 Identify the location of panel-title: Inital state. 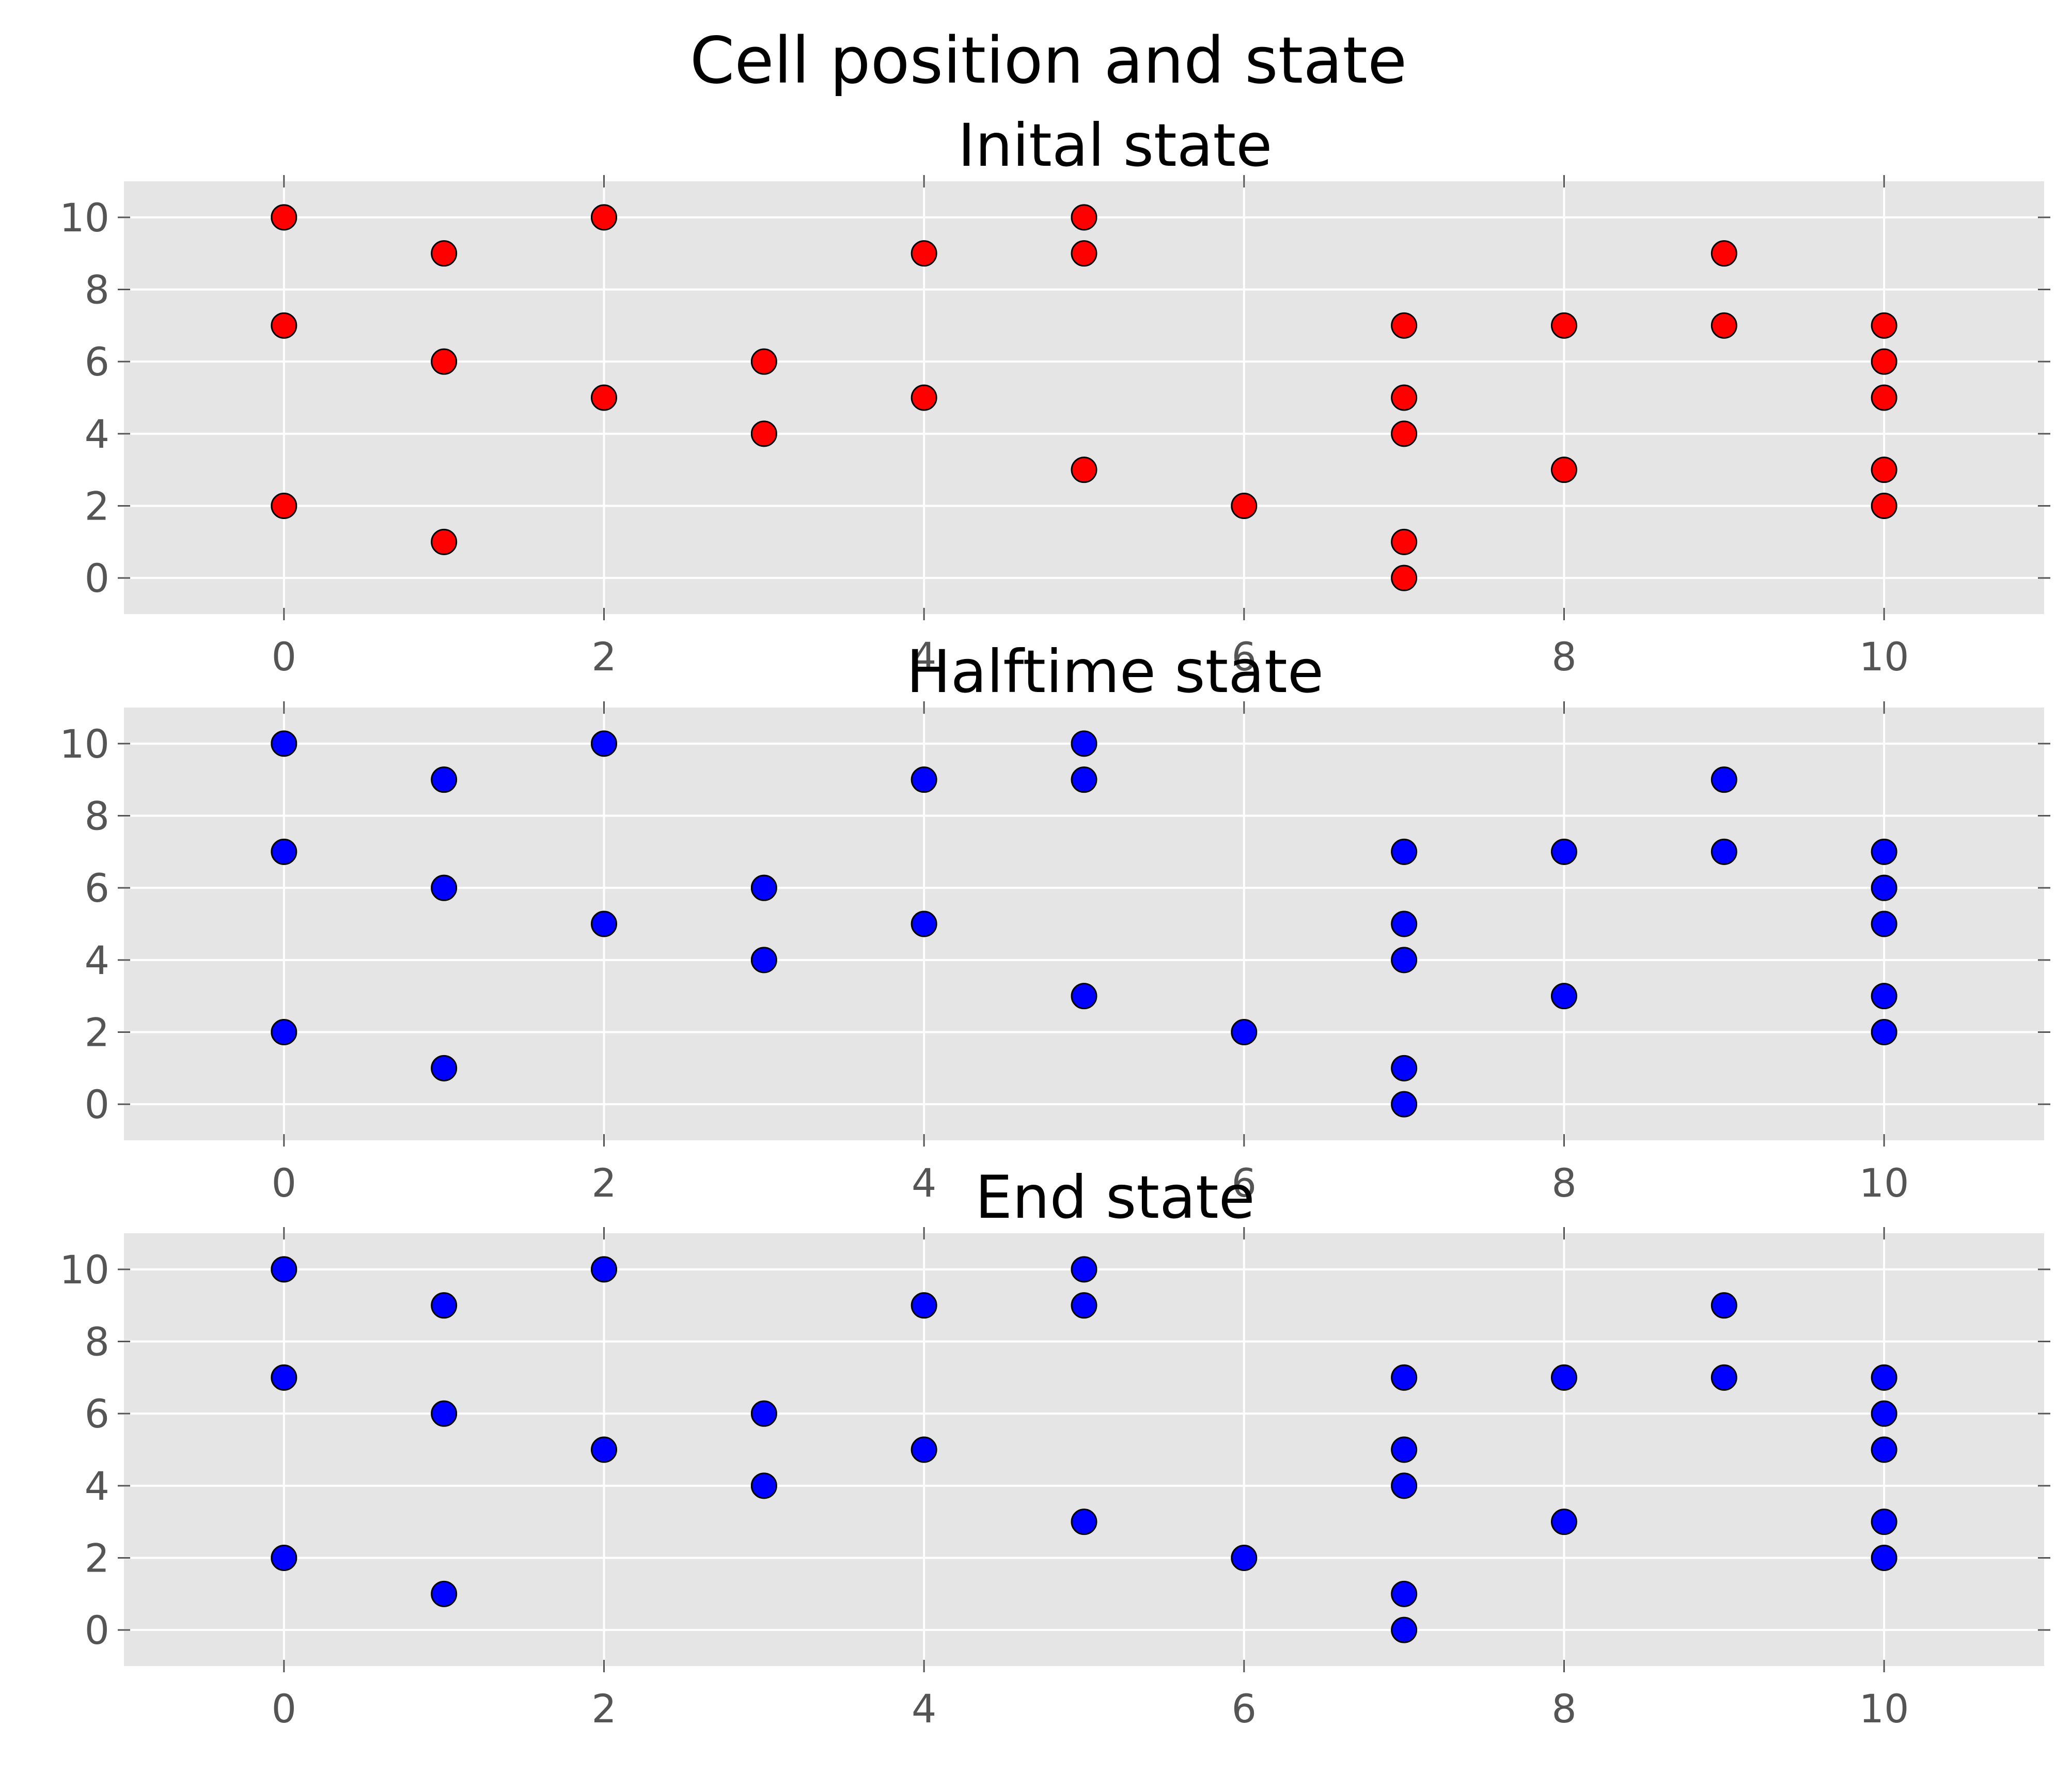
(1115, 146).